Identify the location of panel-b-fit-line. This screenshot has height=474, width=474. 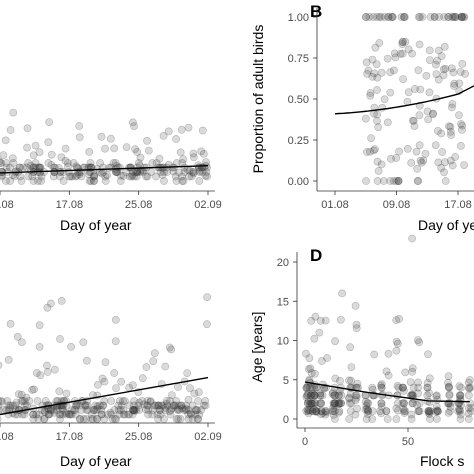
(404, 100).